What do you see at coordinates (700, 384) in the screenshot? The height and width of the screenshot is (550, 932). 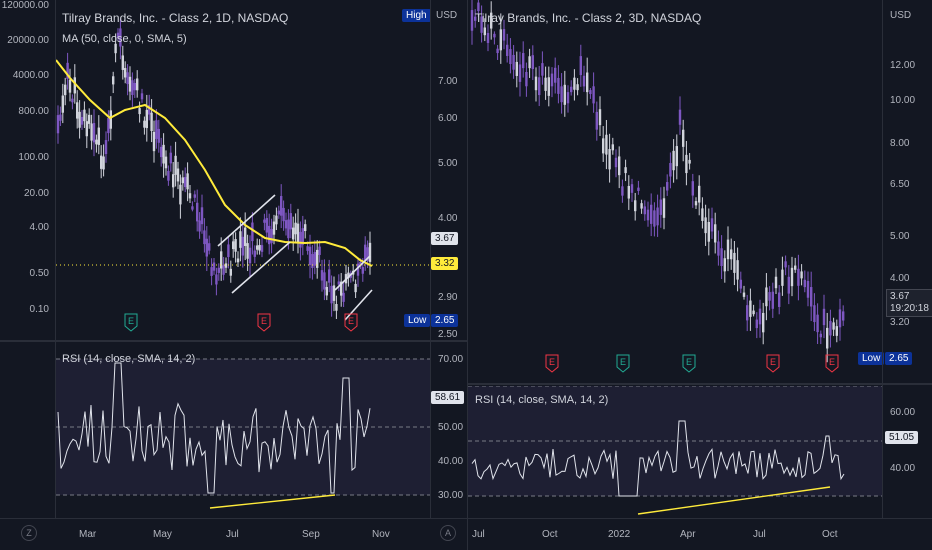 I see `right-pane-separator` at bounding box center [700, 384].